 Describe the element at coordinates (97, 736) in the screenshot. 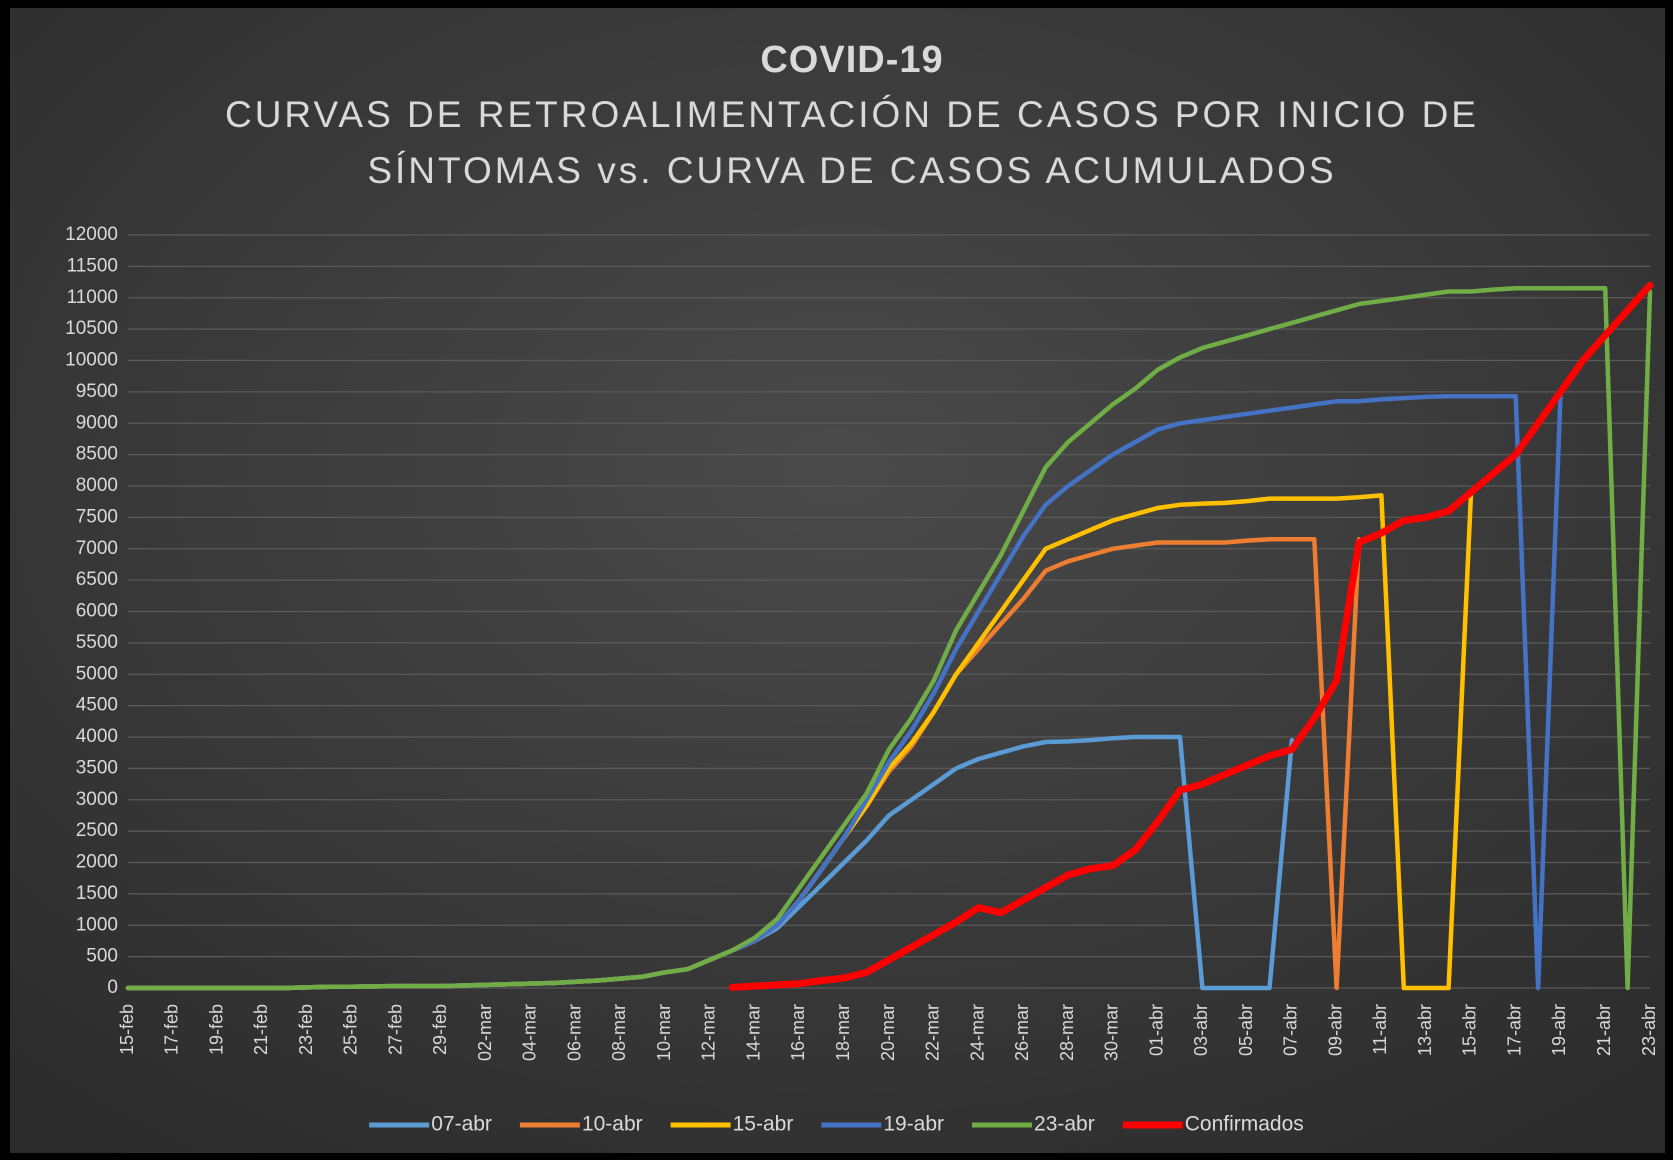

I see `y-tick-label: 4000` at that location.